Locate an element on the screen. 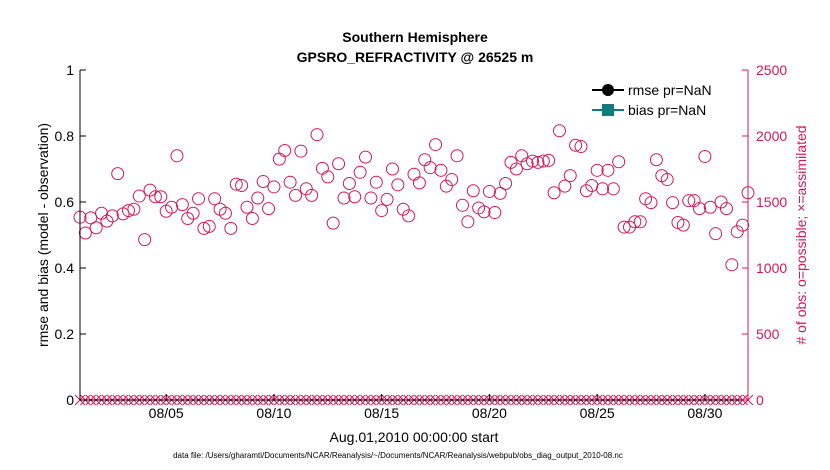 The width and height of the screenshot is (830, 470). x-tick-label: 08/15 is located at coordinates (381, 413).